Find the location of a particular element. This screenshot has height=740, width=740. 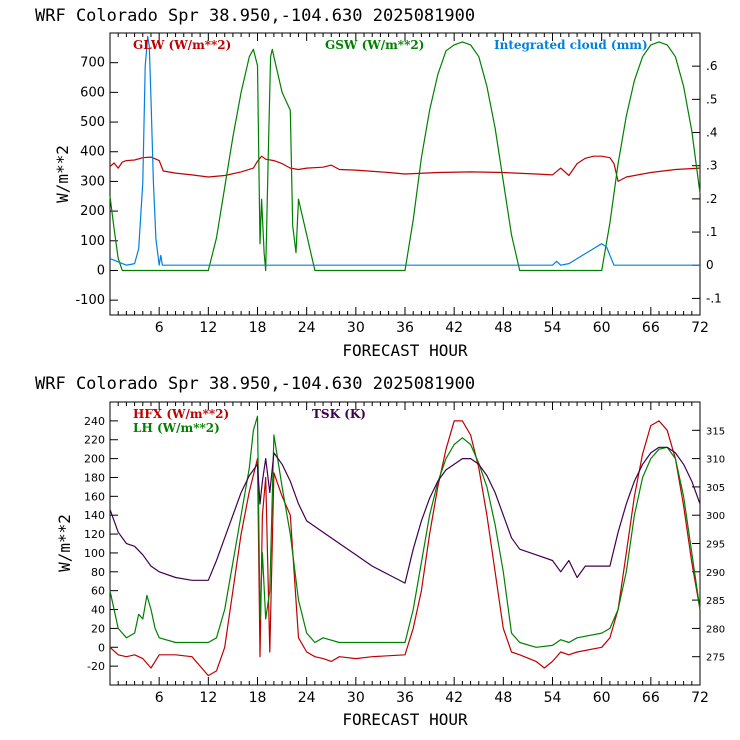

y2-tick-label: .1 is located at coordinates (711, 232).